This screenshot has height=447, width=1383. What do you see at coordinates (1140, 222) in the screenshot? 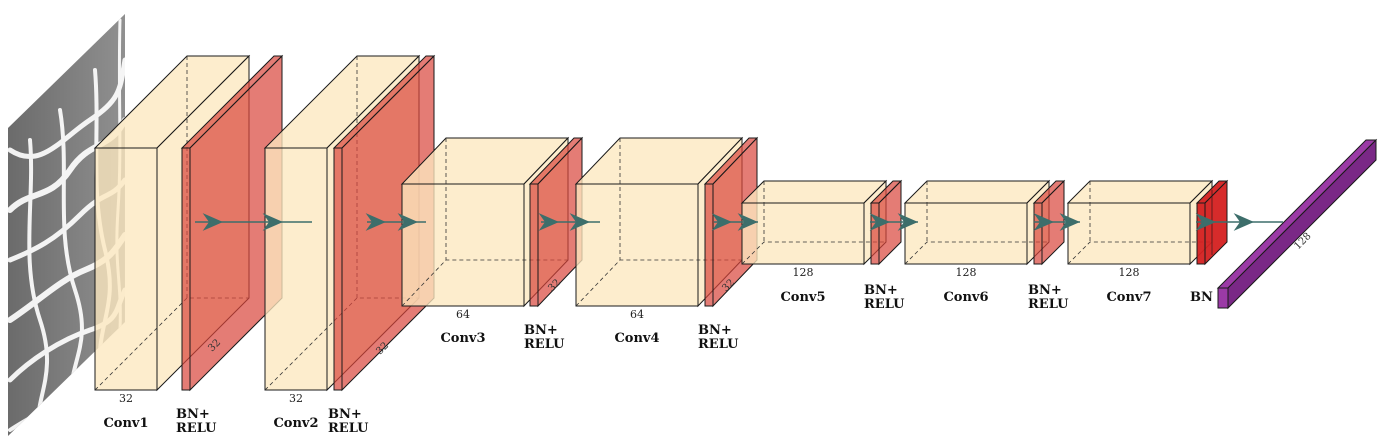
I see `conv7-block` at bounding box center [1140, 222].